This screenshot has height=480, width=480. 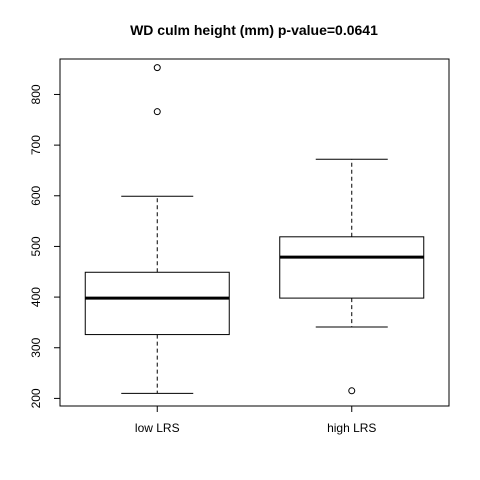 What do you see at coordinates (351, 428) in the screenshot?
I see `x-tick-label: high LRS` at bounding box center [351, 428].